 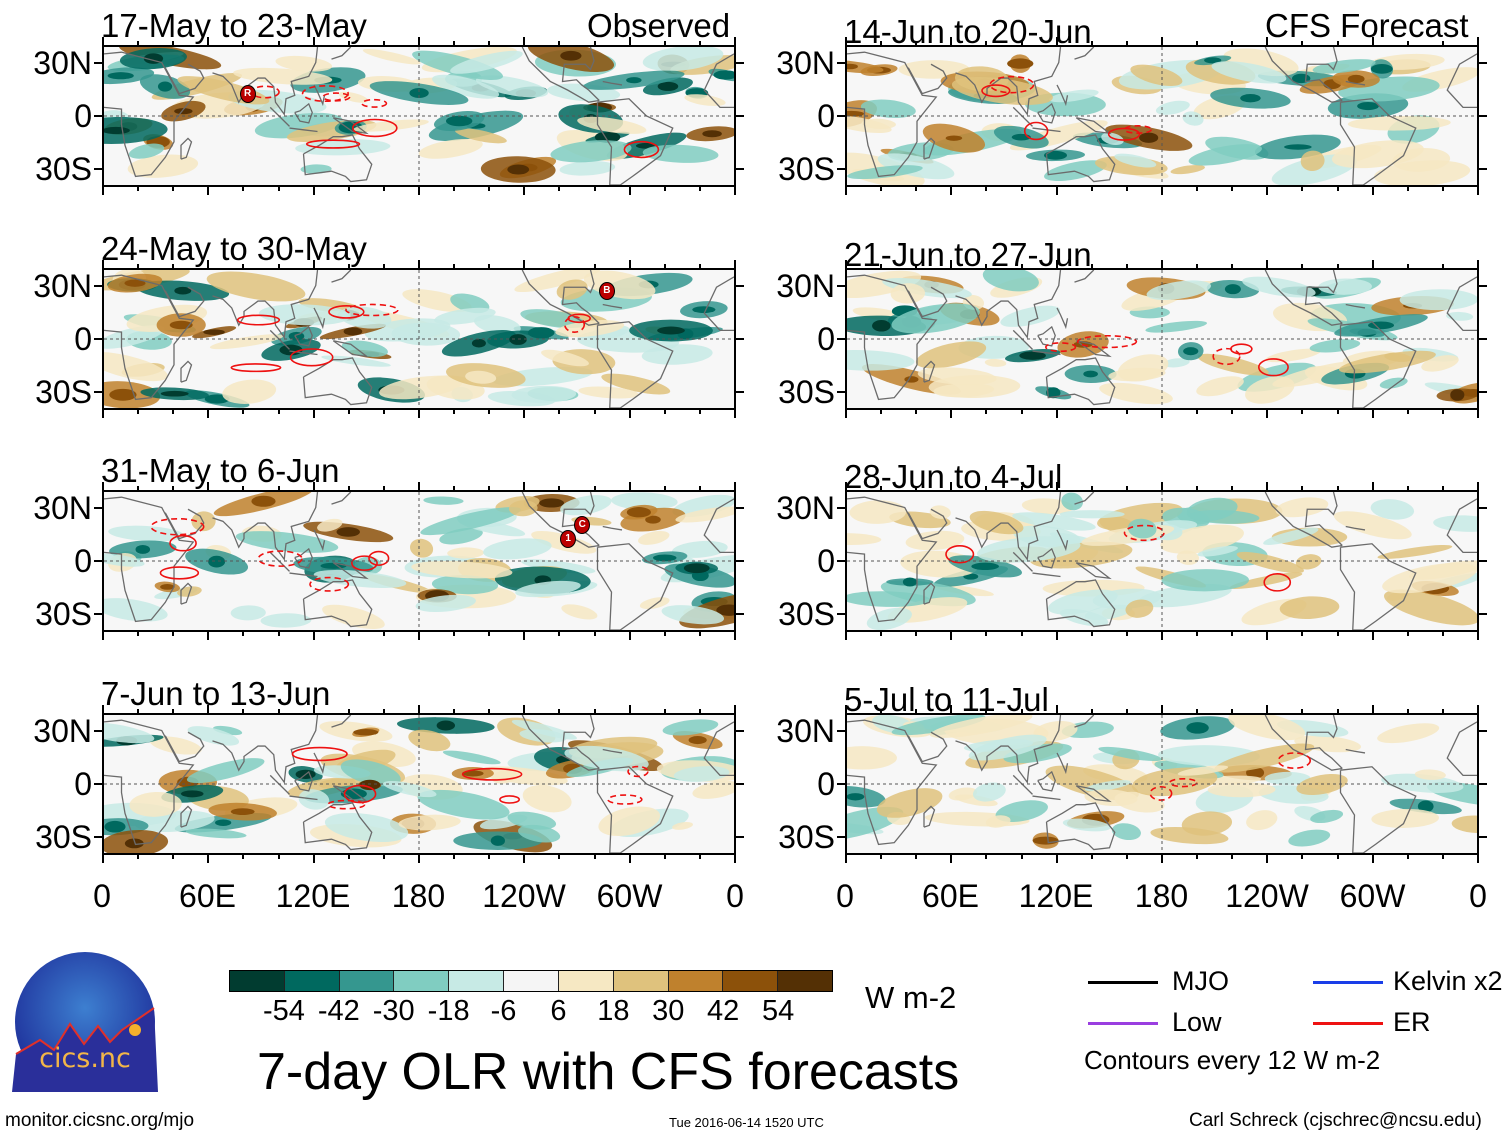 I want to click on legend-line-mjo, so click(x=1123, y=982).